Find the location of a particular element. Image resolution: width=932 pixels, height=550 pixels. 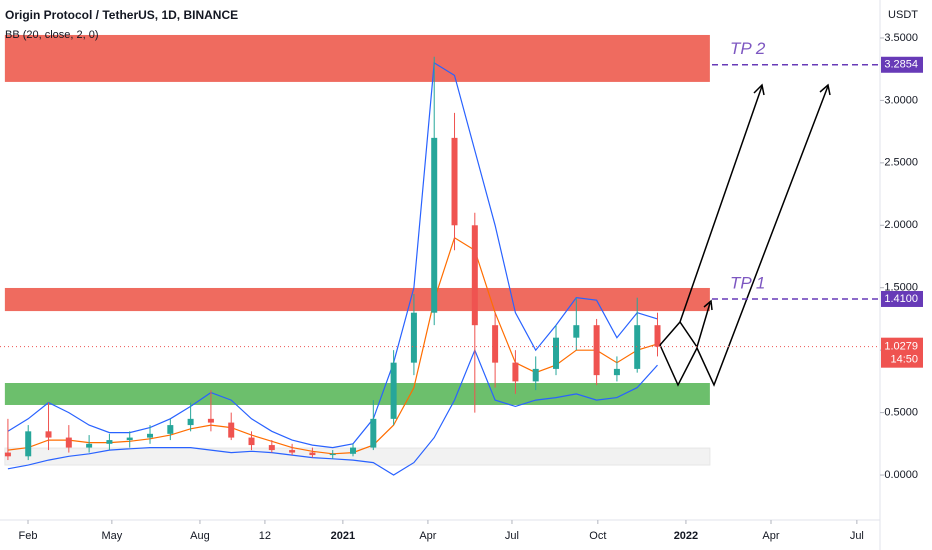

target-price-label: 1.4100 is located at coordinates (901, 299).